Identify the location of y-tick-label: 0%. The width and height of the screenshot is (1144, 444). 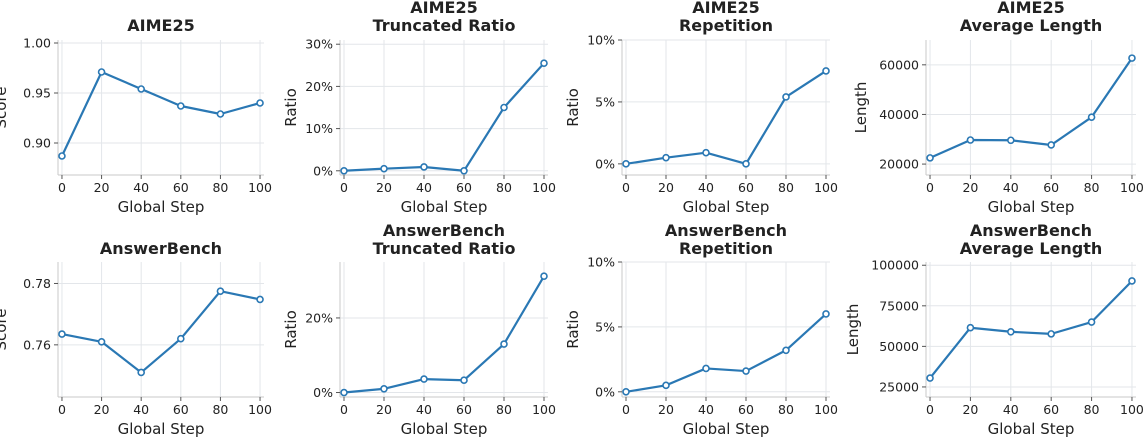
(605, 163).